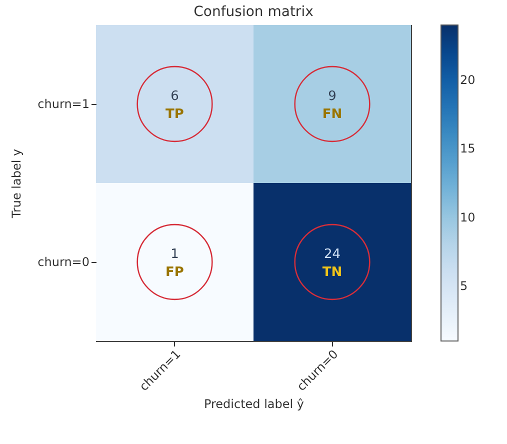 This screenshot has width=507, height=444. What do you see at coordinates (254, 403) in the screenshot?
I see `x-axis-title: Predicted label ŷ` at bounding box center [254, 403].